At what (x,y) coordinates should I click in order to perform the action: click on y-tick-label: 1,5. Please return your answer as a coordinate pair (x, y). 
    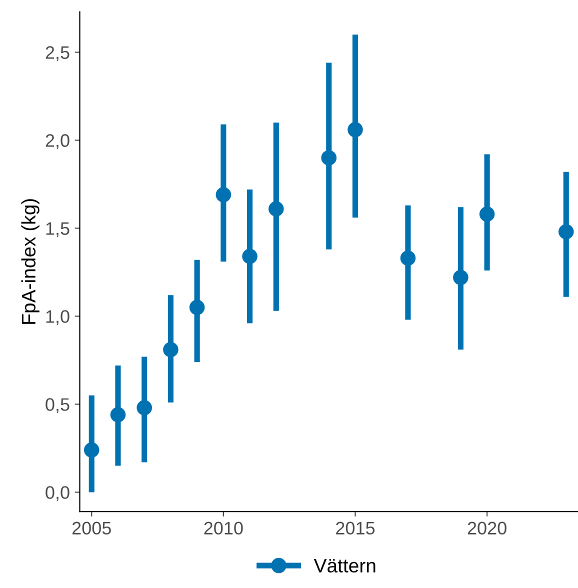
    Looking at the image, I should click on (58, 230).